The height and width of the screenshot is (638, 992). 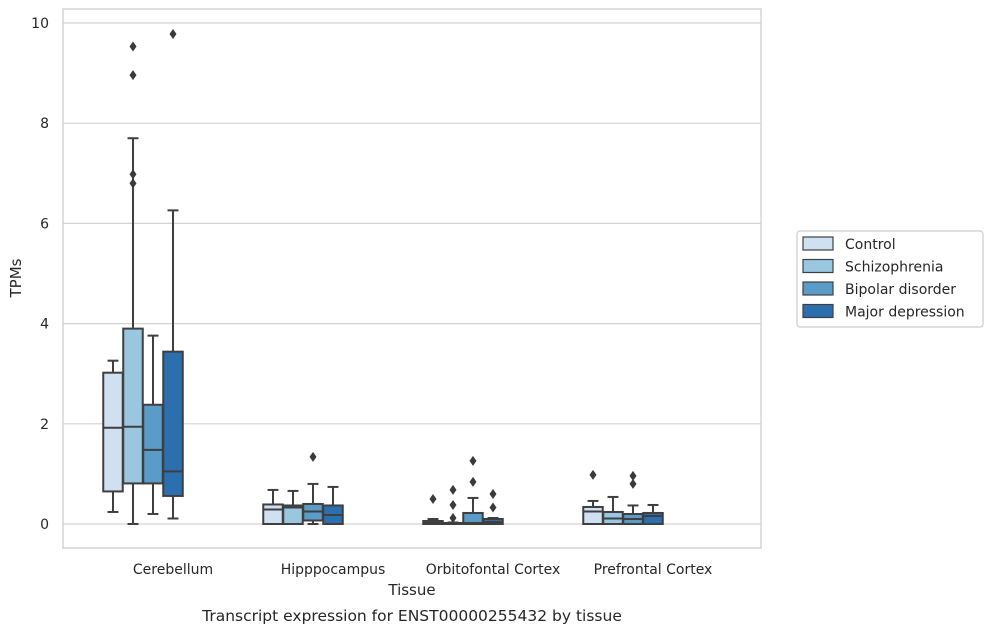 What do you see at coordinates (40, 24) in the screenshot?
I see `y-tick-label: 10` at bounding box center [40, 24].